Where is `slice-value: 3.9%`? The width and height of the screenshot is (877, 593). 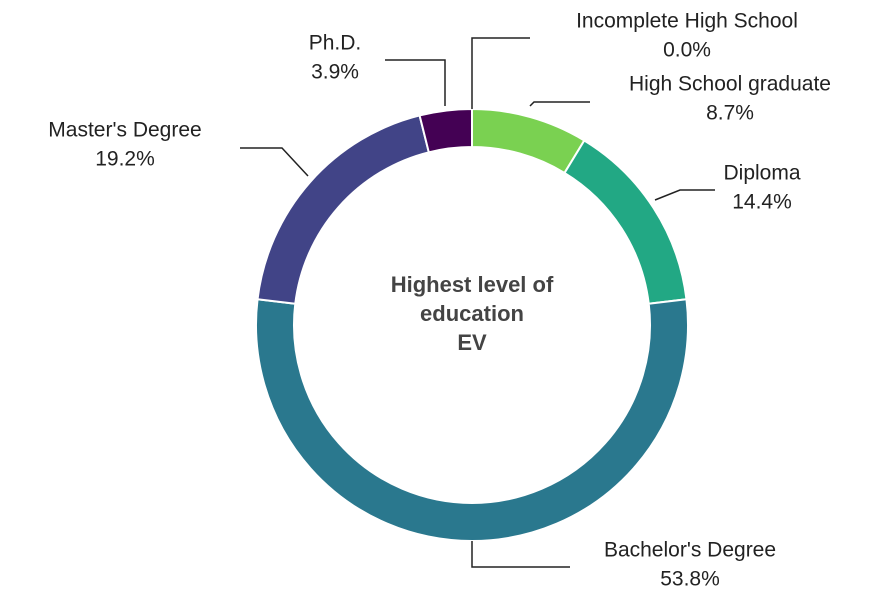 slice-value: 3.9% is located at coordinates (335, 72).